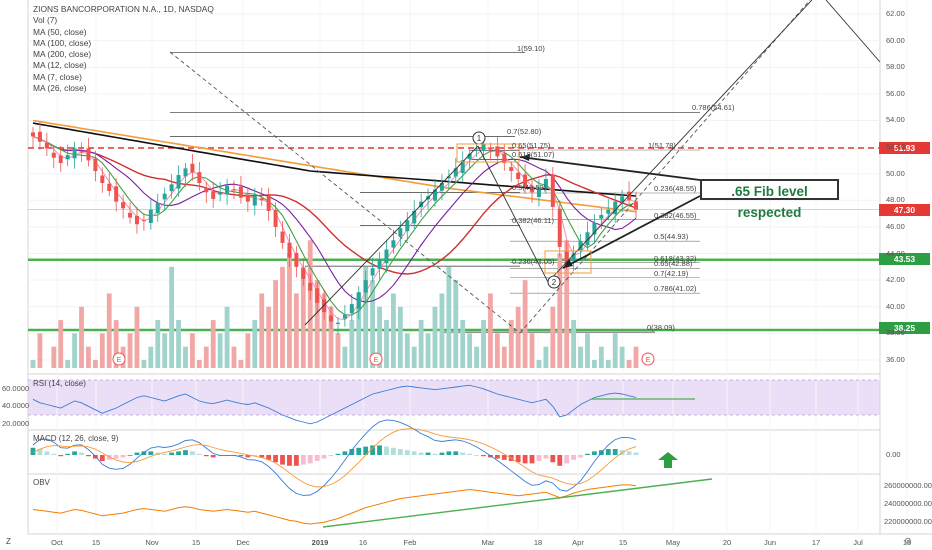 The width and height of the screenshot is (932, 550). What do you see at coordinates (45, 20) in the screenshot?
I see `legend-vol: Vol (7)` at bounding box center [45, 20].